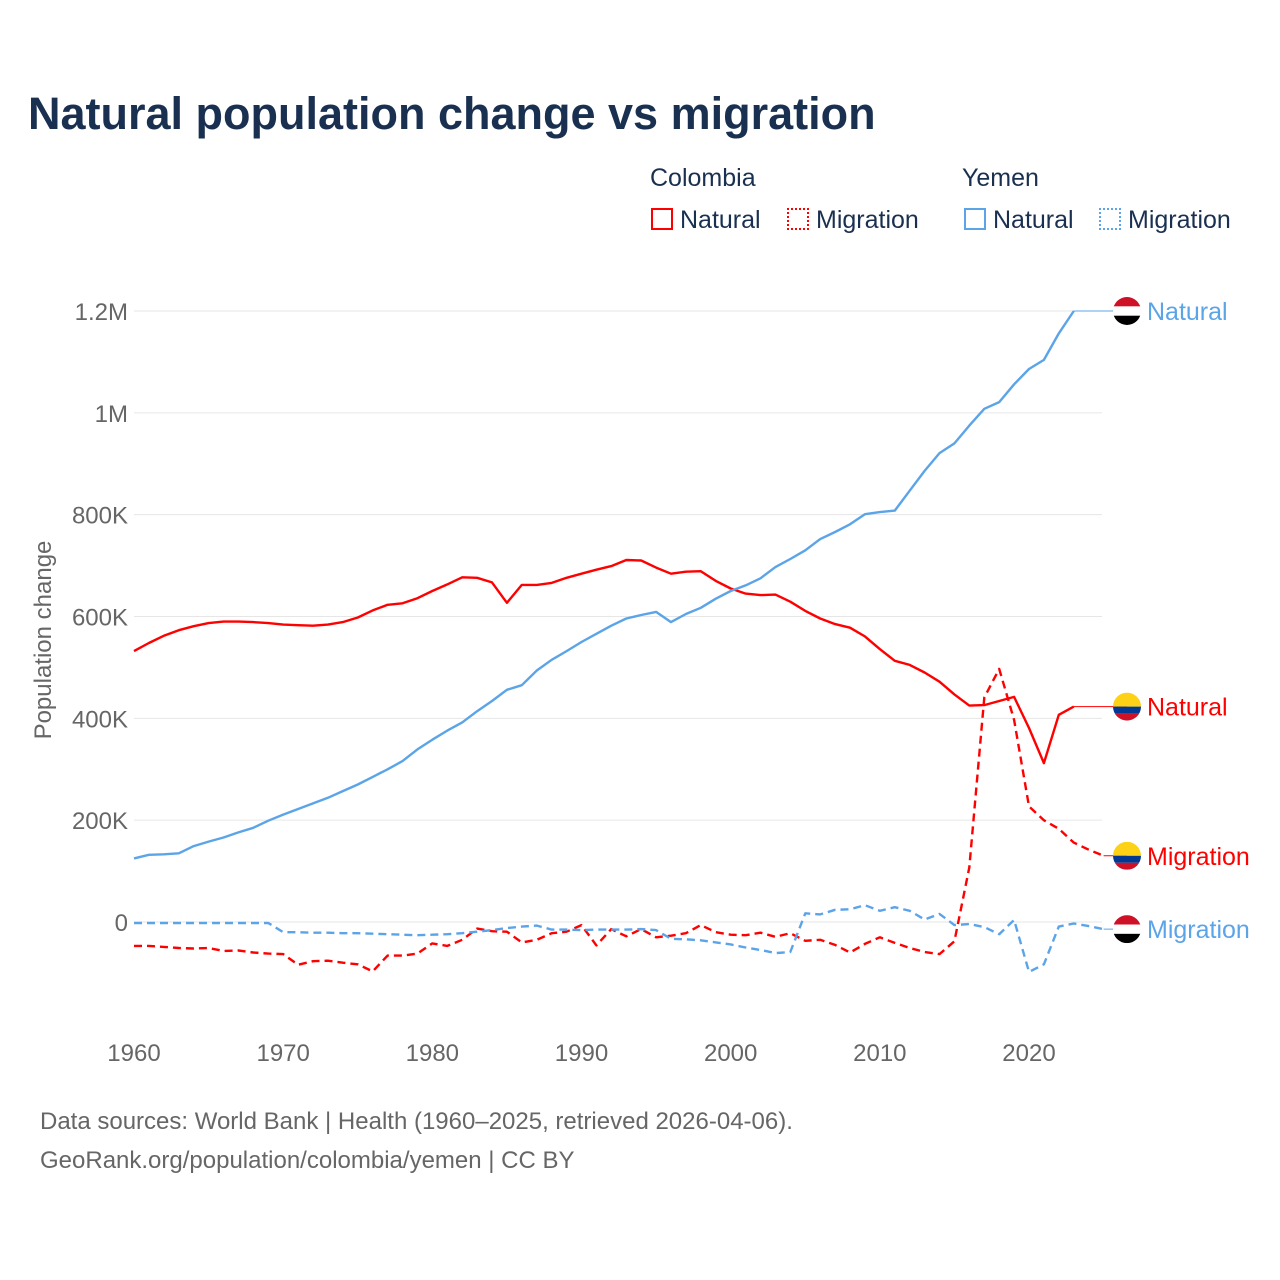  I want to click on y-tick-label: 1M, so click(111, 414).